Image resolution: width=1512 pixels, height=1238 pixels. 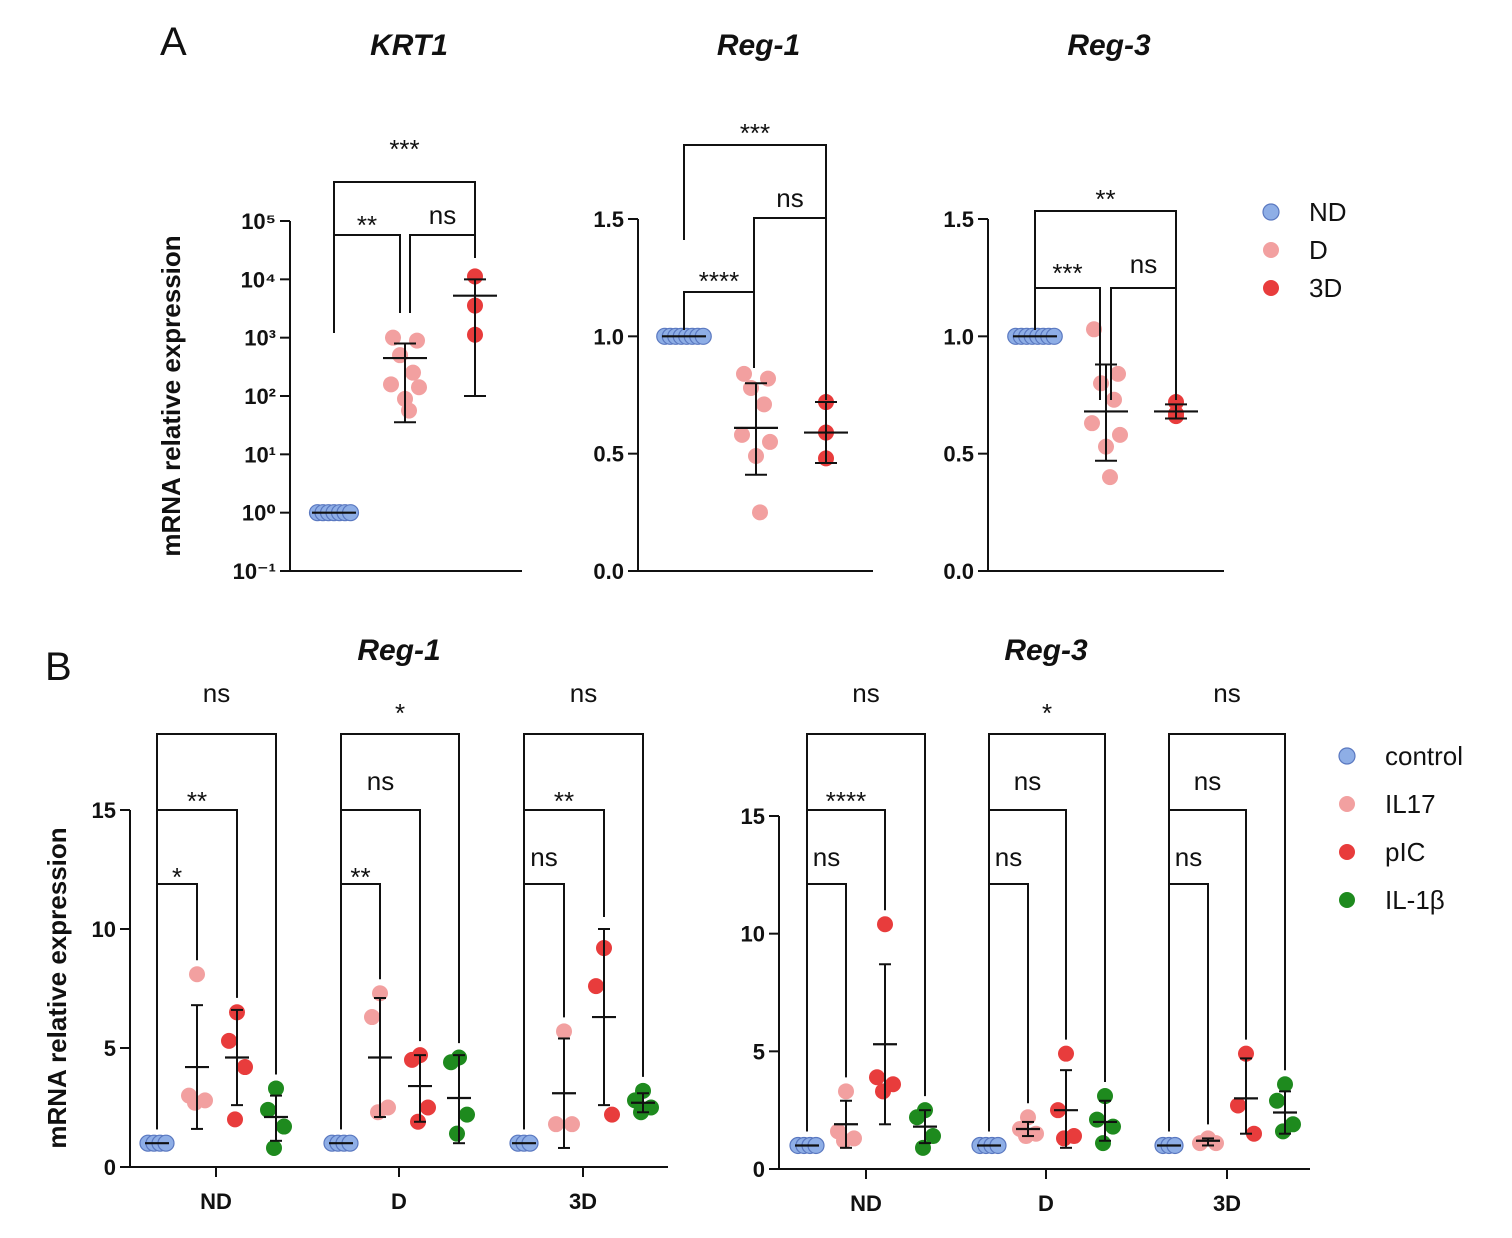 What do you see at coordinates (846, 801) in the screenshot?
I see `significance-label: ****` at bounding box center [846, 801].